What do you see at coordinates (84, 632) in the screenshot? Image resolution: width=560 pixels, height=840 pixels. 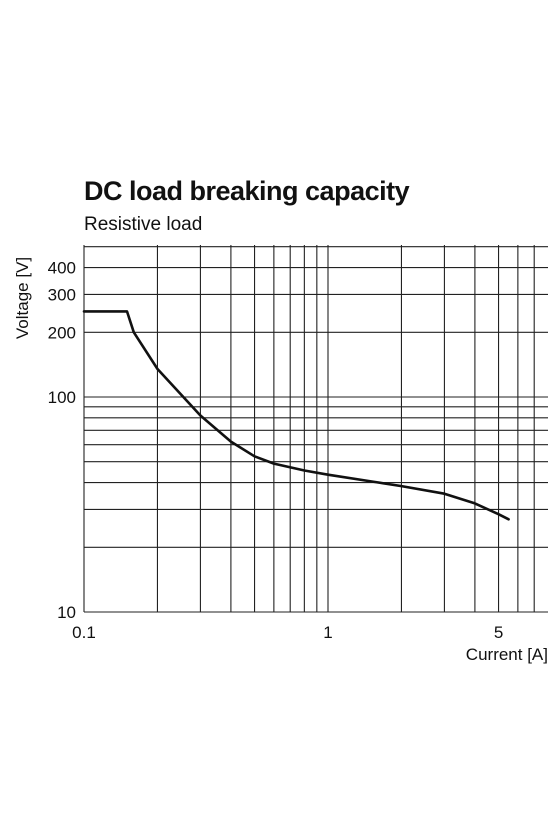 I see `x-tick-label-0: 0.1` at bounding box center [84, 632].